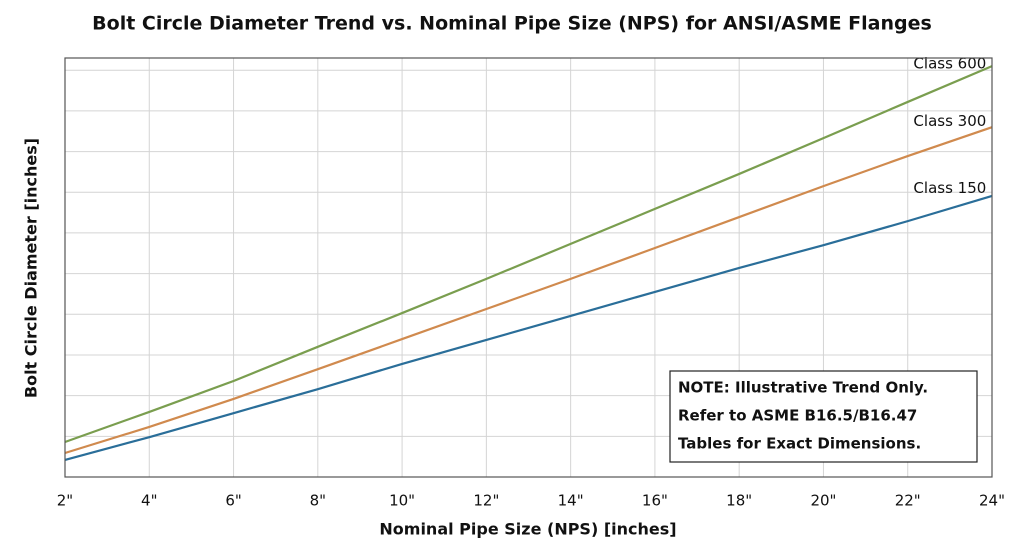  Describe the element at coordinates (402, 501) in the screenshot. I see `x-tick-label: 10"` at that location.